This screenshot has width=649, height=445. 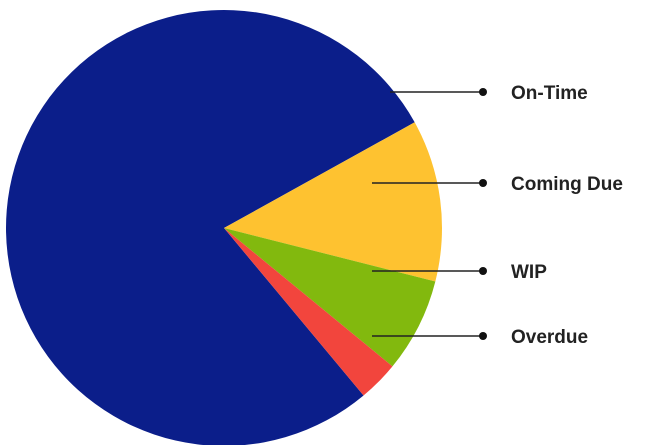 What do you see at coordinates (567, 215) in the screenshot?
I see `slice-labels: On-Time Coming Due WIP Overdue` at bounding box center [567, 215].